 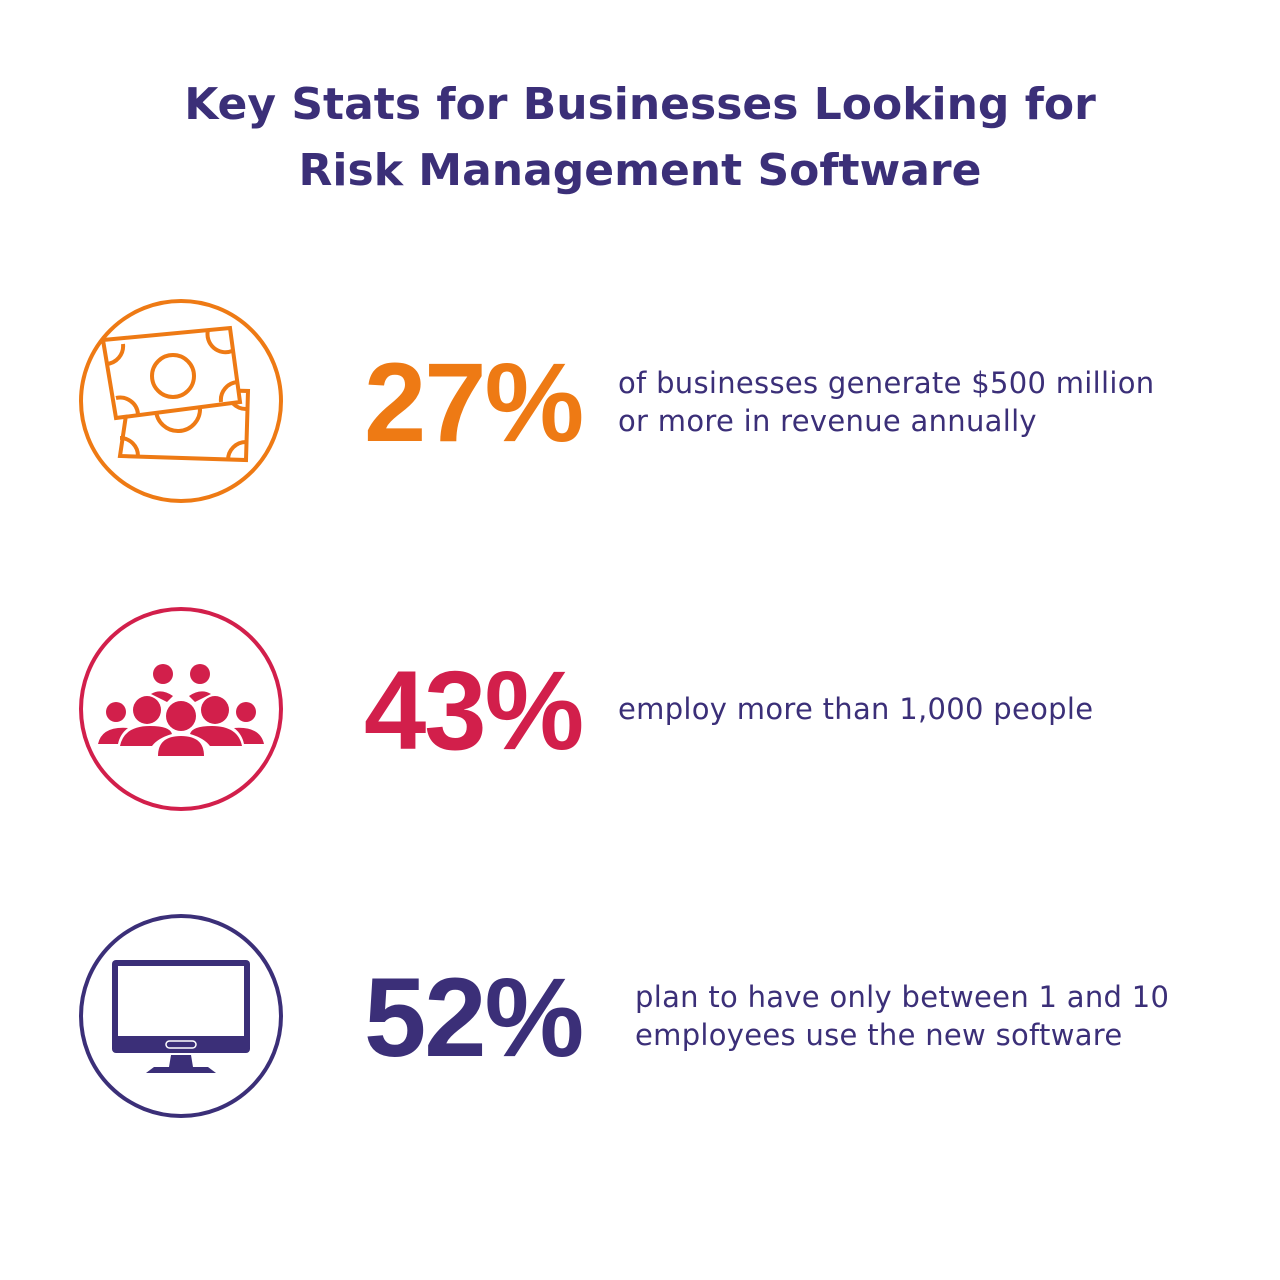 I want to click on description-line-1: employ more than 1,000 people, so click(x=856, y=709).